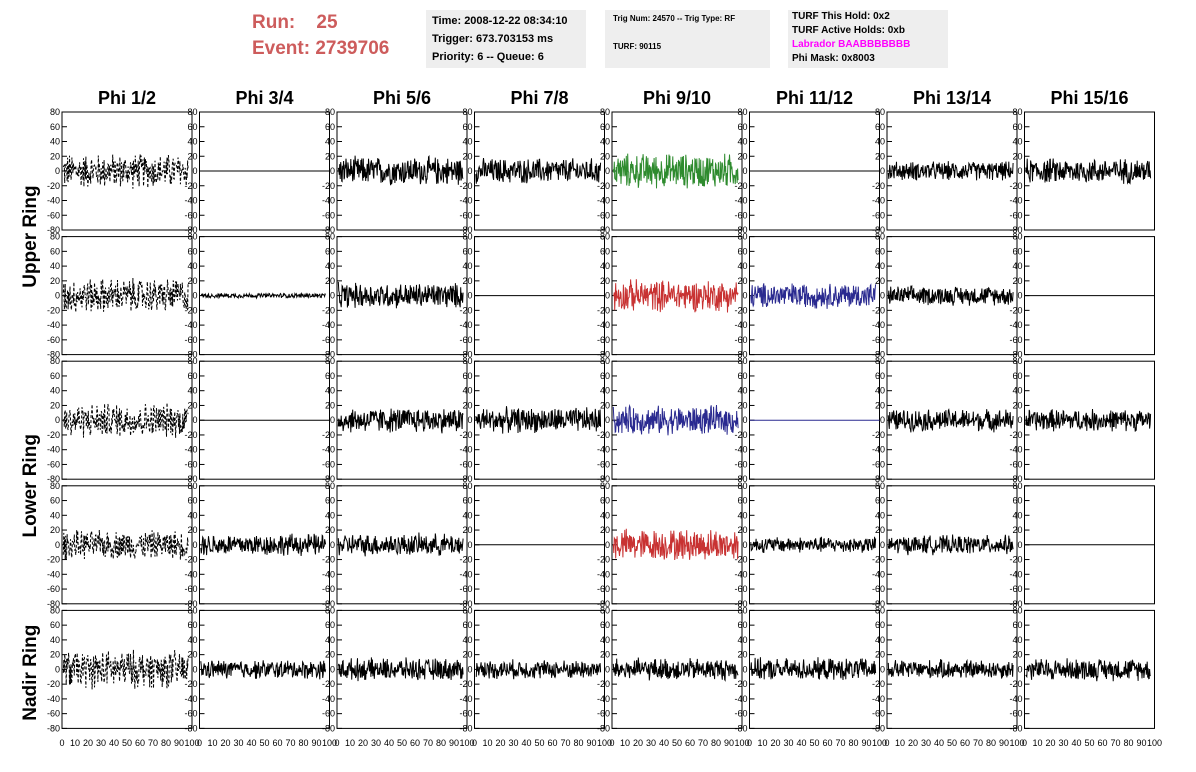 The width and height of the screenshot is (1196, 772). Describe the element at coordinates (827, 743) in the screenshot. I see `x-tick-label: 60` at that location.